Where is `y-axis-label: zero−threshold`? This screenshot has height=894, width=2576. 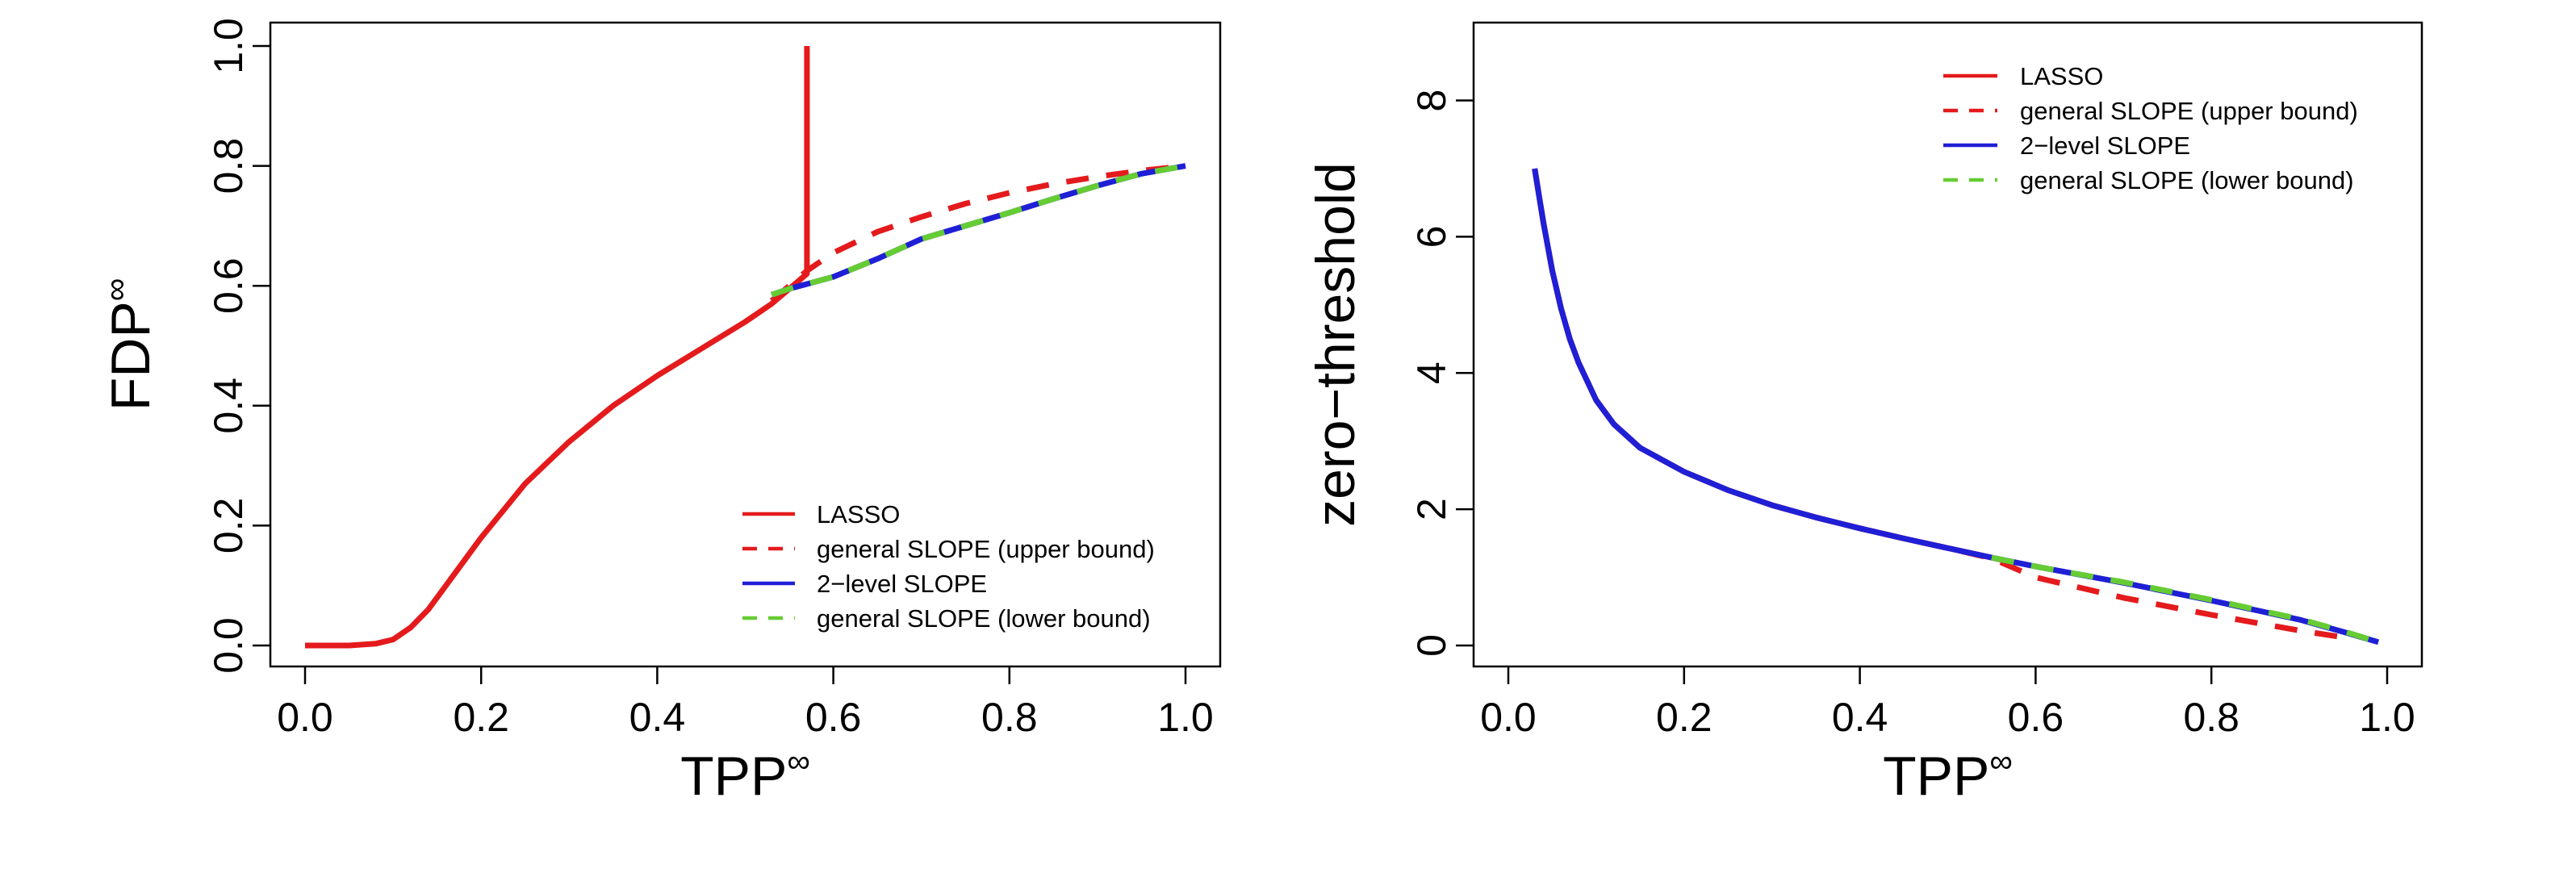 y-axis-label: zero−threshold is located at coordinates (1335, 345).